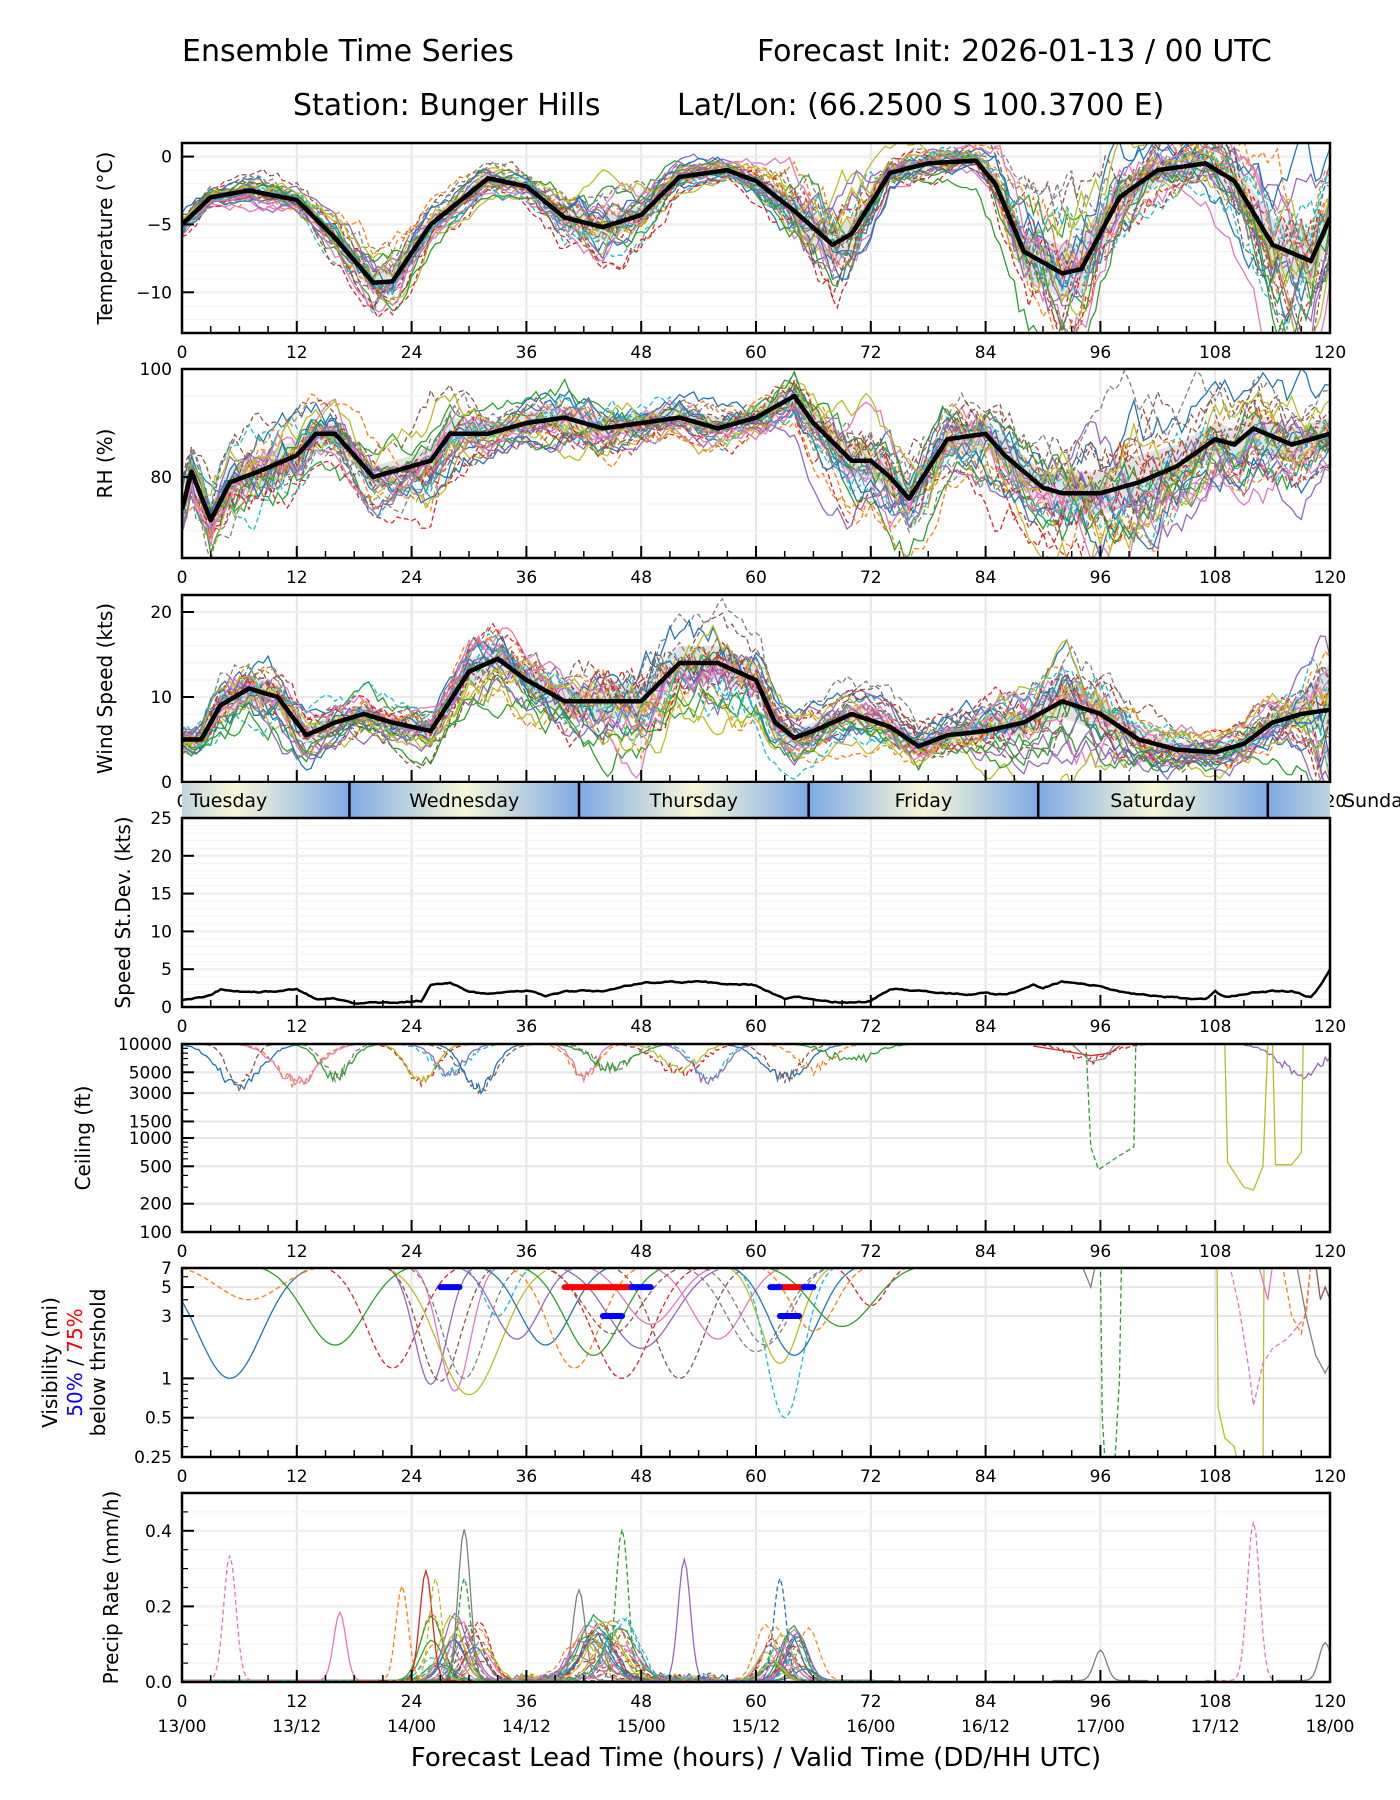  I want to click on y-tick-label: 200, so click(156, 1205).